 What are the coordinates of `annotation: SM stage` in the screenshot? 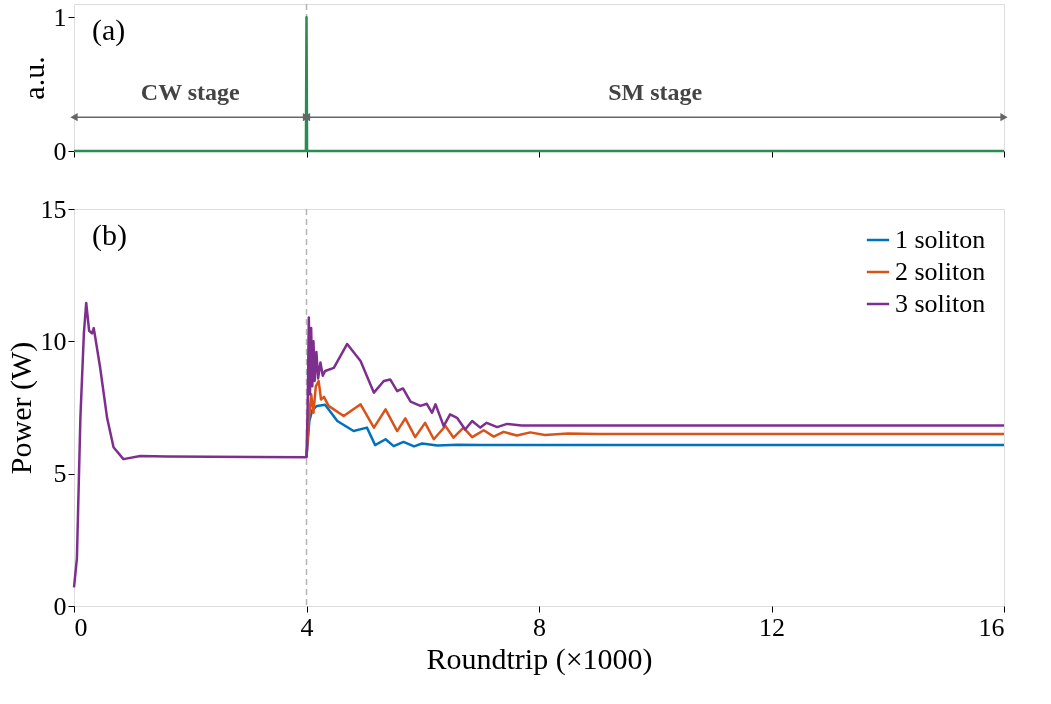 It's located at (655, 92).